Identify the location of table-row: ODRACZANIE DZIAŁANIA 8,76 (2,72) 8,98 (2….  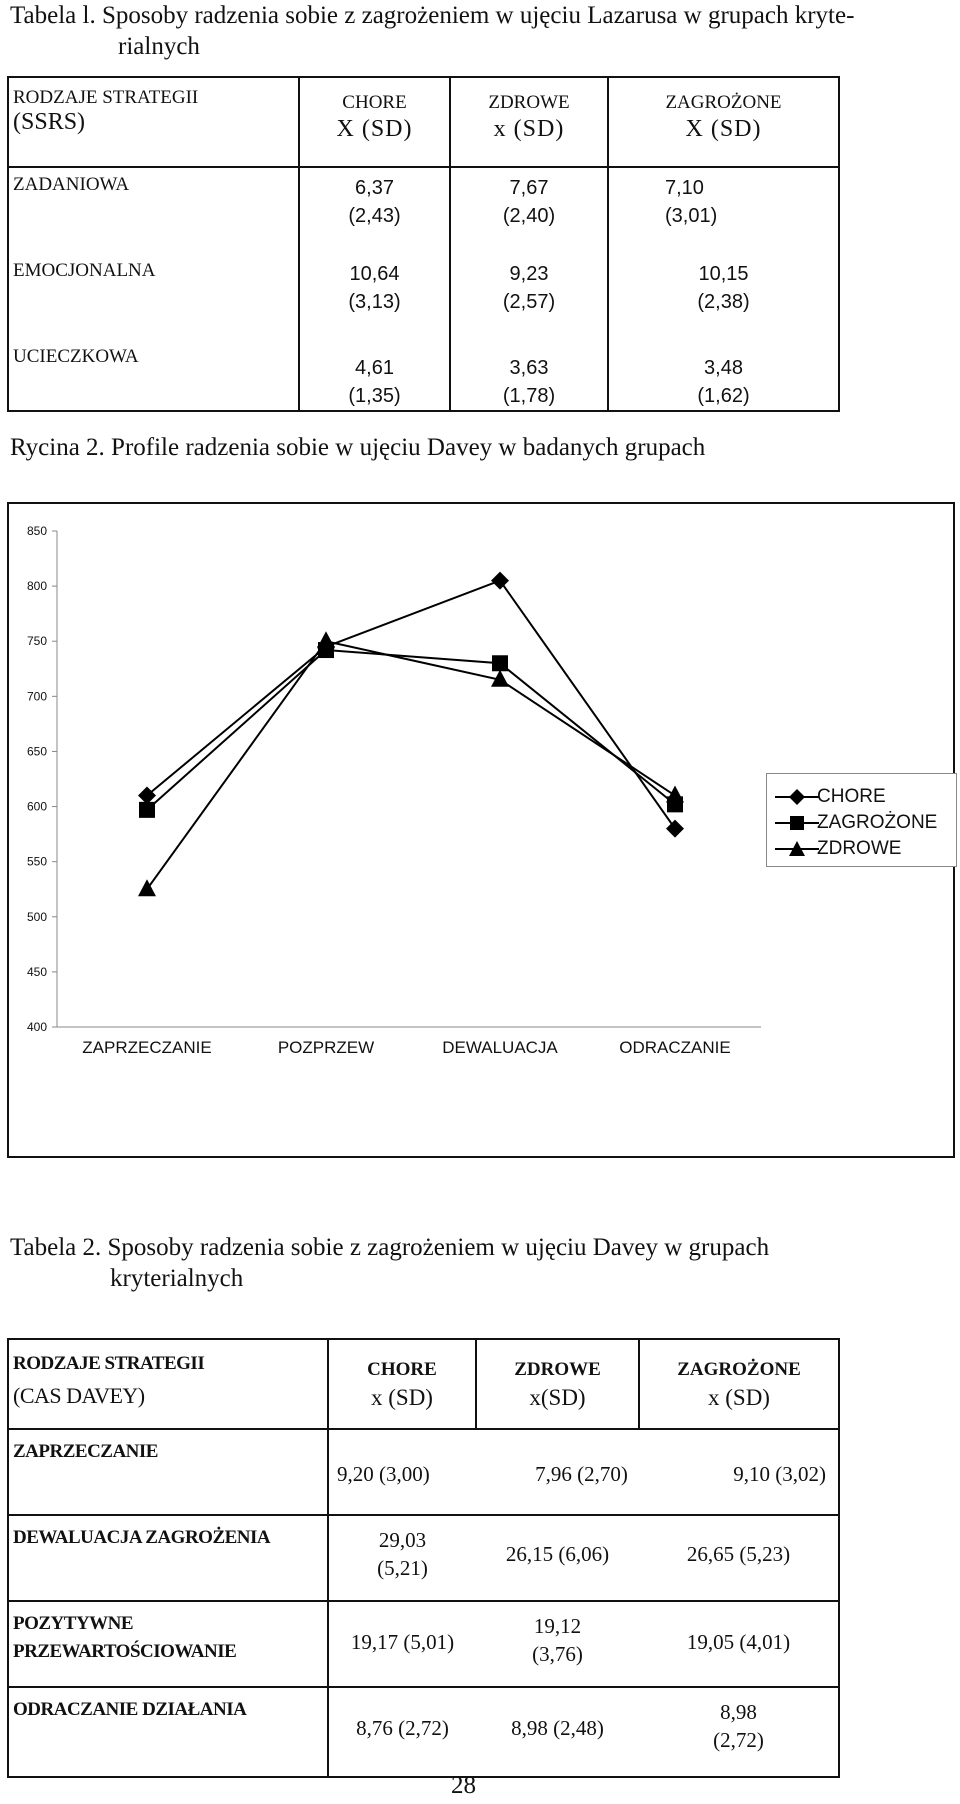
(423, 1732).